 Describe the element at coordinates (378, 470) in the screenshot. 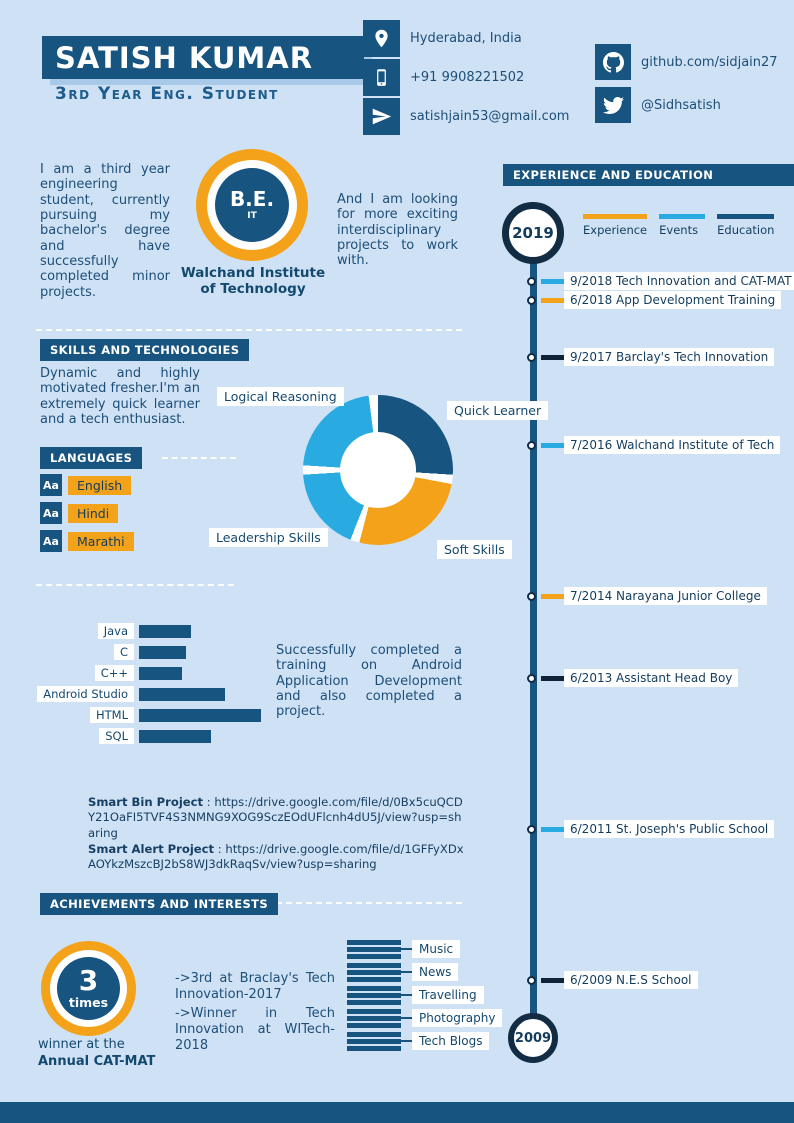

I see `skills-donut-chart` at that location.